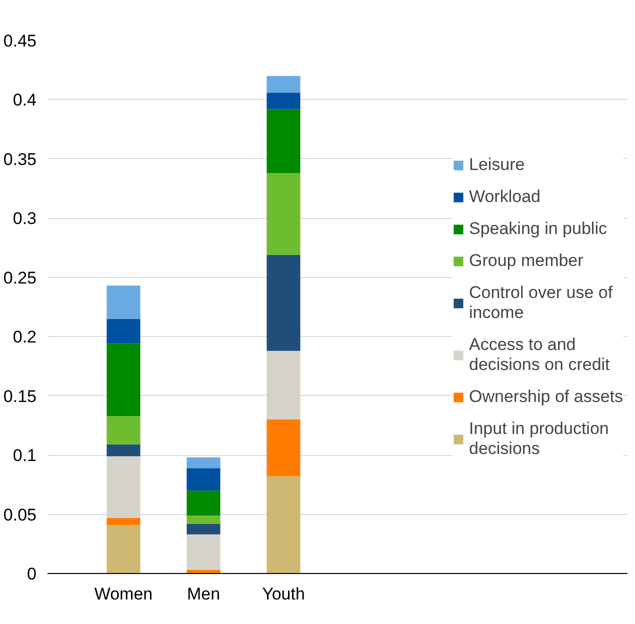  Describe the element at coordinates (20, 514) in the screenshot. I see `y-tick-label: 0.05` at that location.